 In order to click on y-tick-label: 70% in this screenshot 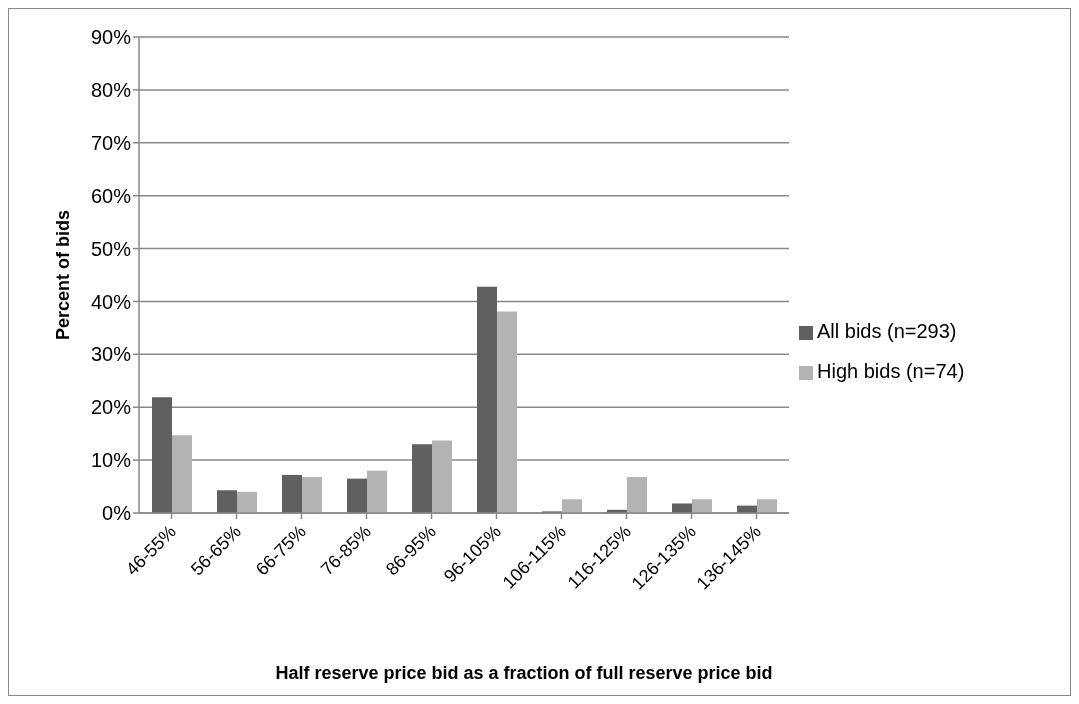, I will do `click(111, 142)`.